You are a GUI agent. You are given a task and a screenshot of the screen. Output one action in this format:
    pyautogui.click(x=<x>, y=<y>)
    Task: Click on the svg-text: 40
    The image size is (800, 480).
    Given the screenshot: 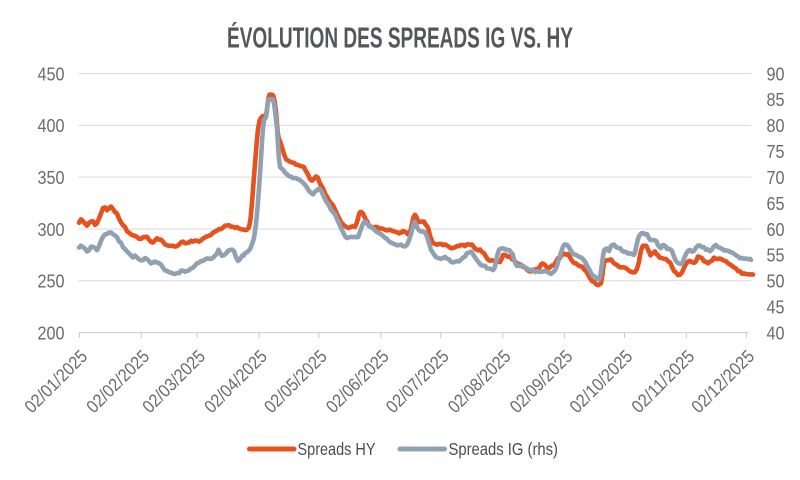 What is the action you would take?
    pyautogui.click(x=776, y=333)
    